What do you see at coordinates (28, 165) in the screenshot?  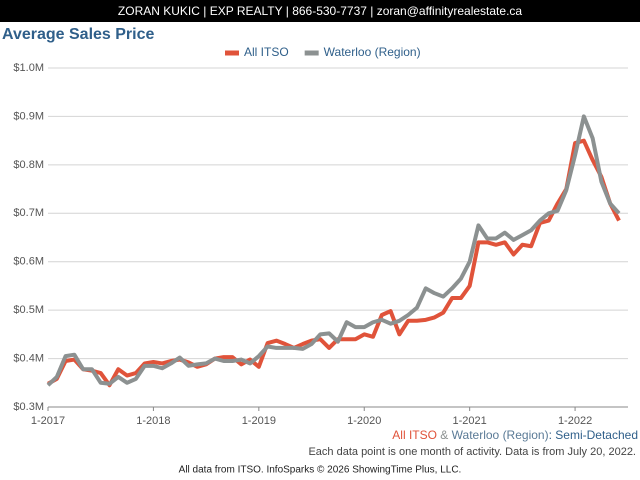 I see `y-tick-label: $0.8M` at bounding box center [28, 165].